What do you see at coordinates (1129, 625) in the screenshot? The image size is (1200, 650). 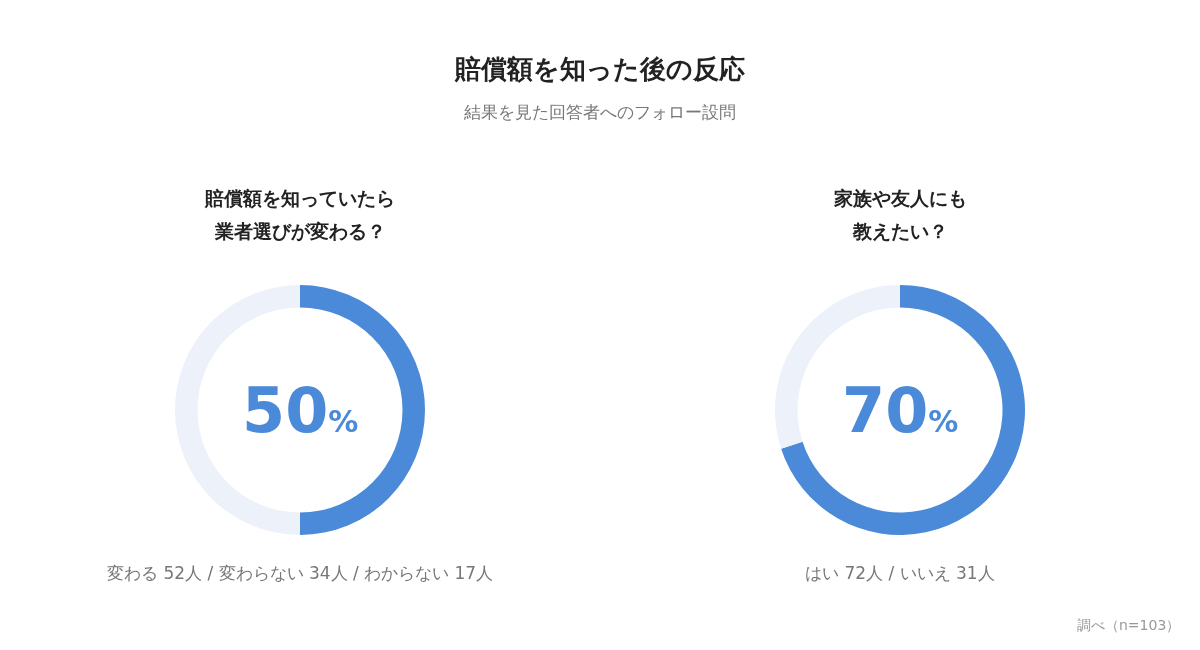 I see `text: 調べ（n=103）` at bounding box center [1129, 625].